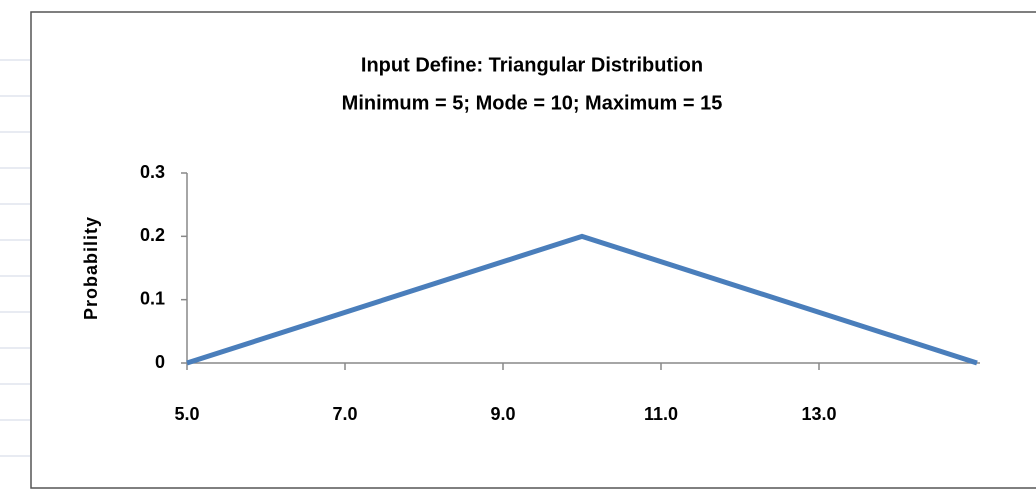 The height and width of the screenshot is (491, 1036). Describe the element at coordinates (91, 268) in the screenshot. I see `y-axis-label: Probability` at that location.